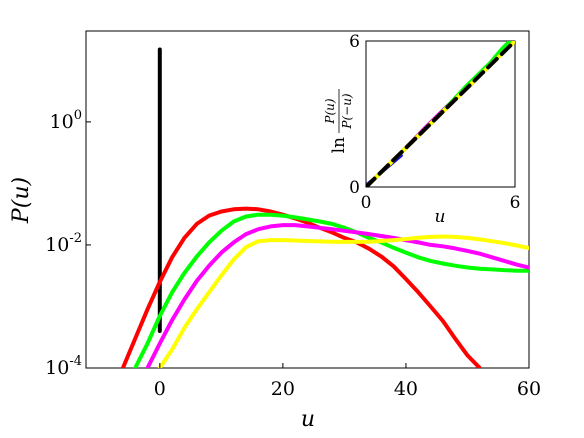  I want to click on inset-y-axis-label: ln P(u) P(−u), so click(338, 121).